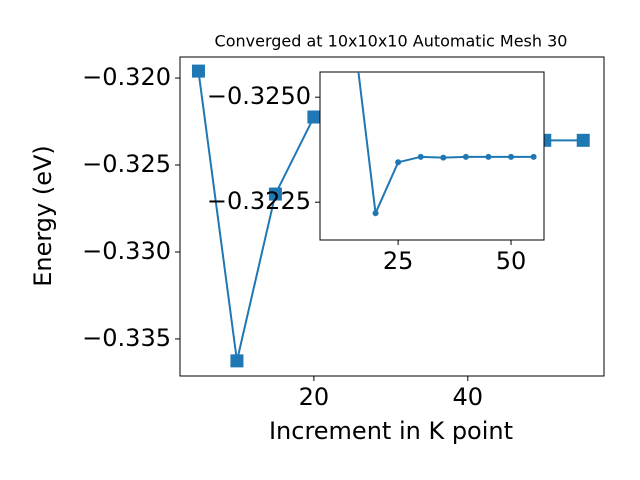  I want to click on y-tick-label: −0.330, so click(126, 251).